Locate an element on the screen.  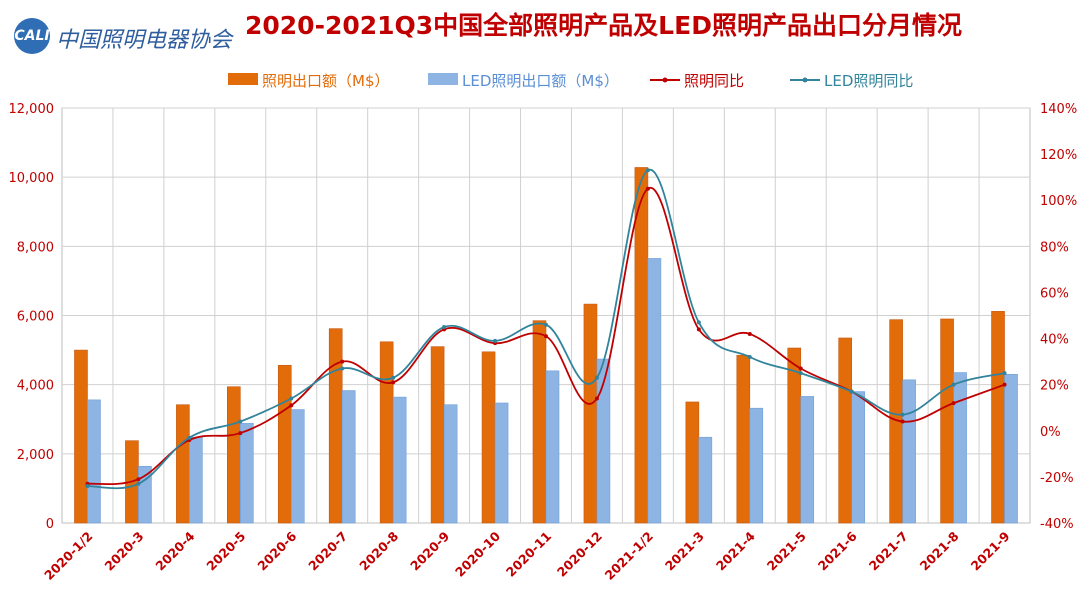
legend-label: LED照明同比 is located at coordinates (868, 81).